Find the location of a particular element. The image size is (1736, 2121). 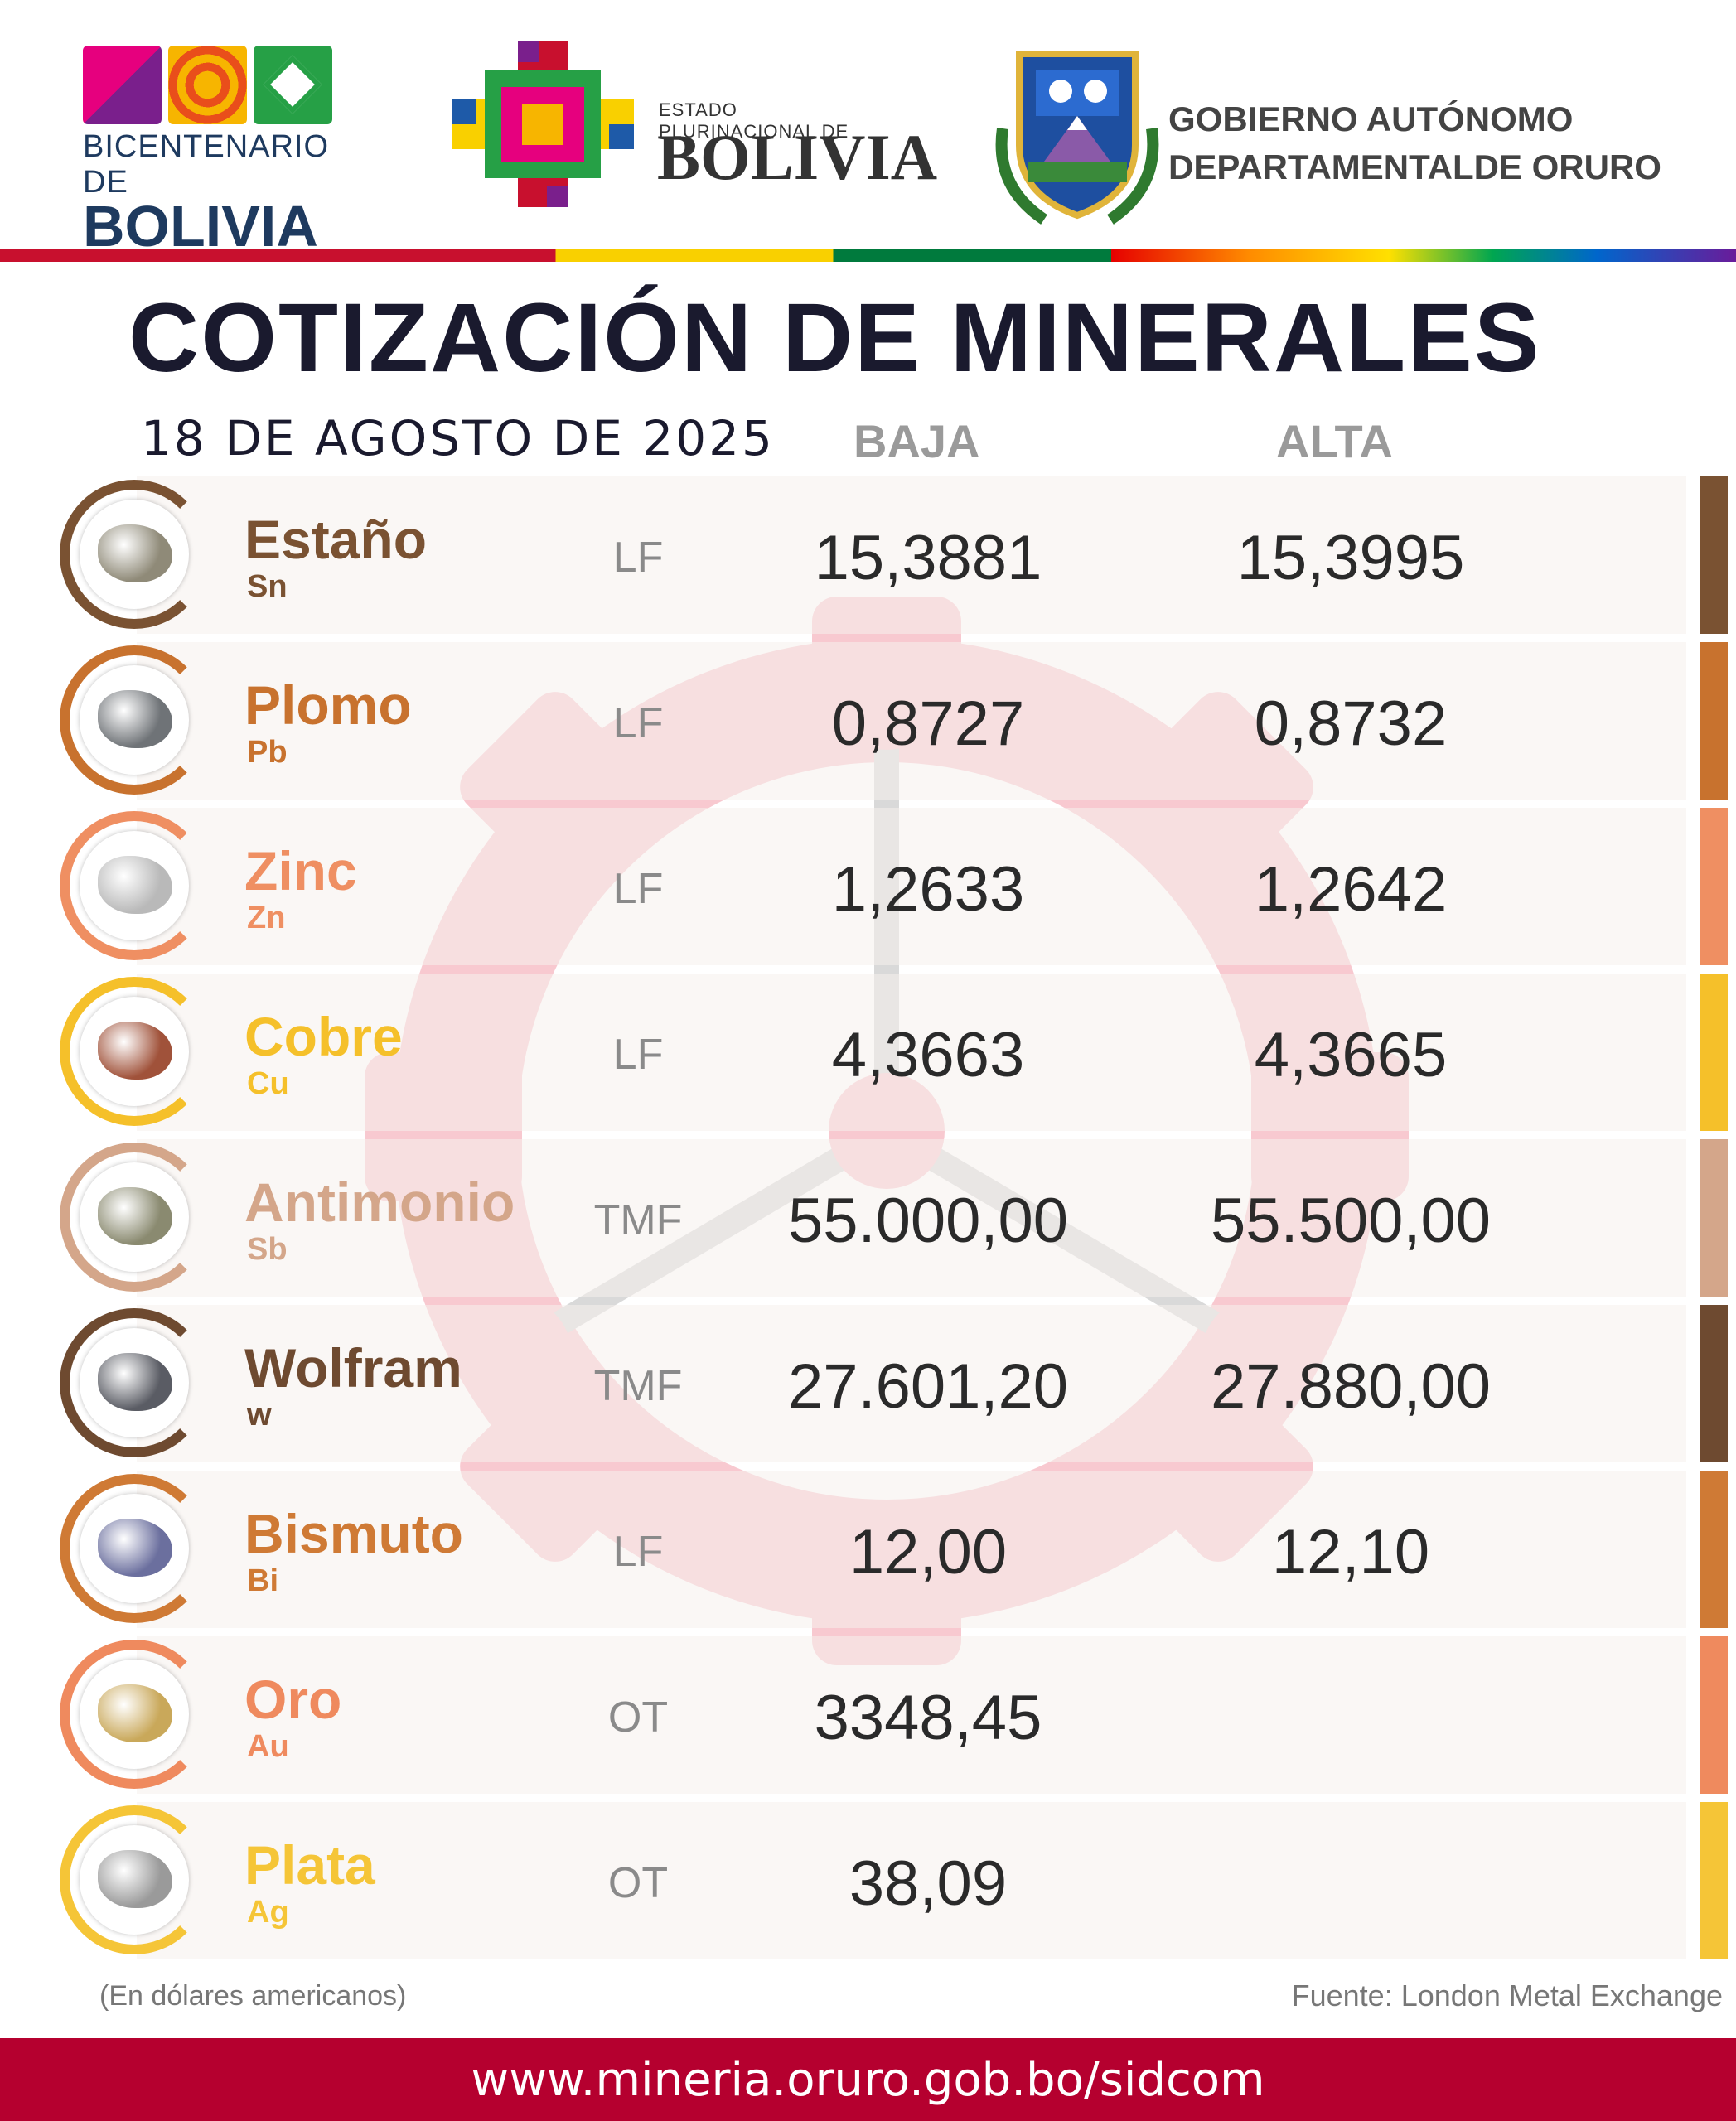

mineral-row: Cobre Cu LF 4,3663 4,3665 is located at coordinates (868, 1052).